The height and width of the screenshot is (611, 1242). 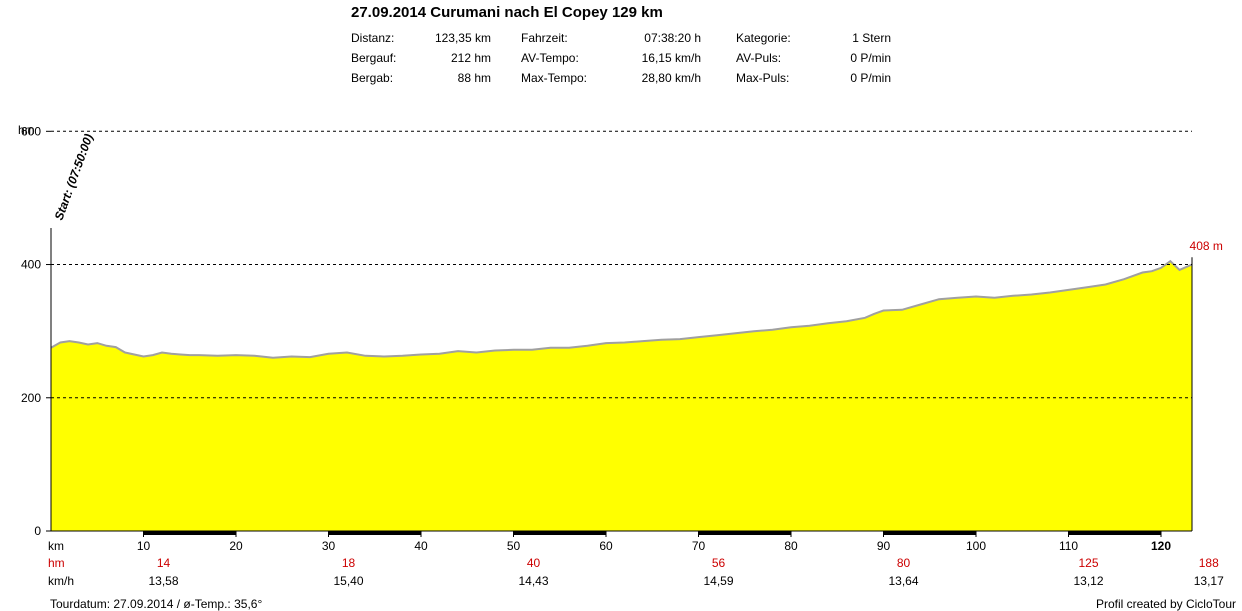 What do you see at coordinates (884, 546) in the screenshot?
I see `x-tick-label: 90` at bounding box center [884, 546].